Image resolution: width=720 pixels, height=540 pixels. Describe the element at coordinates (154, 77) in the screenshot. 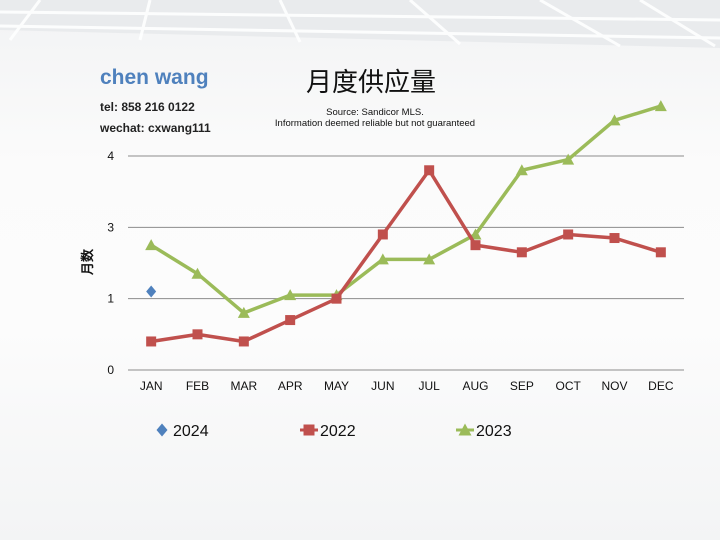

I see `agent-name: chen wang` at that location.